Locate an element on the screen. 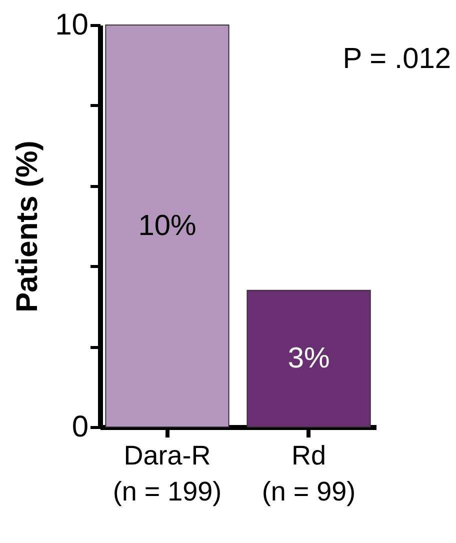 The height and width of the screenshot is (543, 456). y-tick-label: 0 is located at coordinates (80, 427).